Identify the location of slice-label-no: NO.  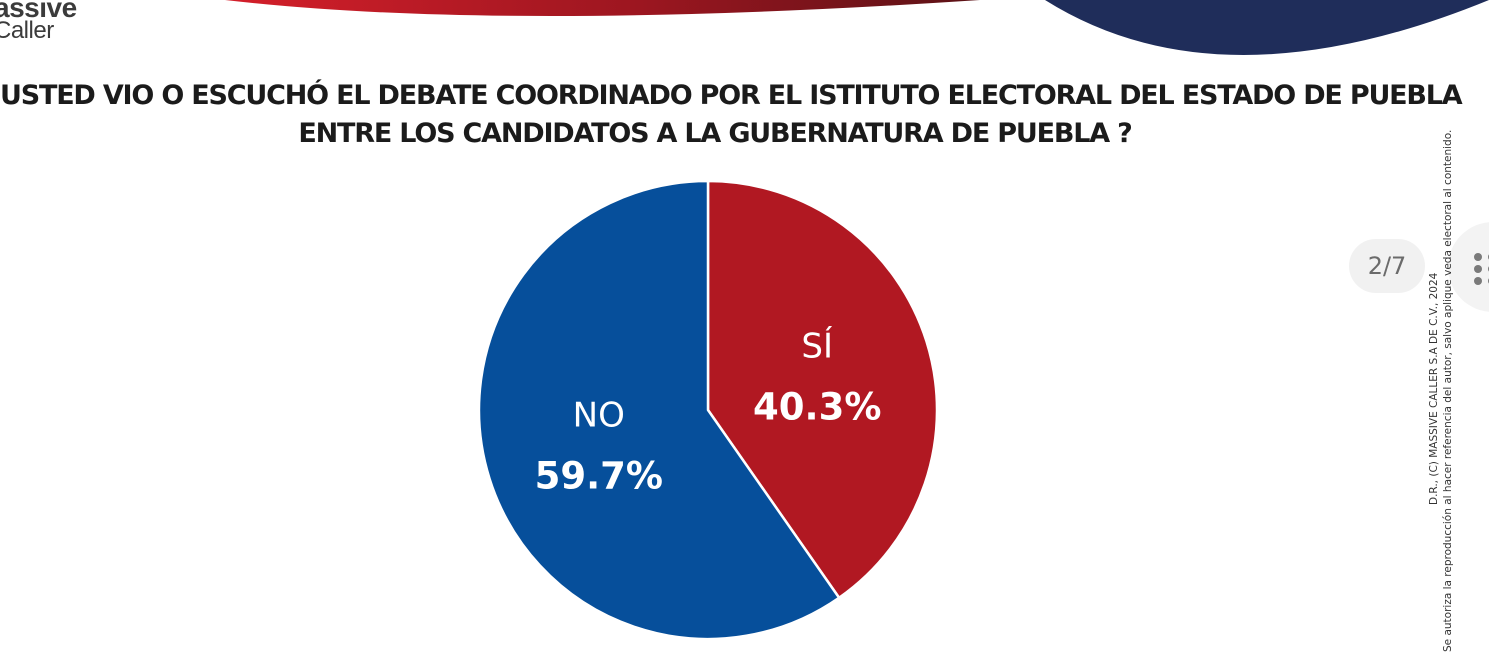
(599, 415).